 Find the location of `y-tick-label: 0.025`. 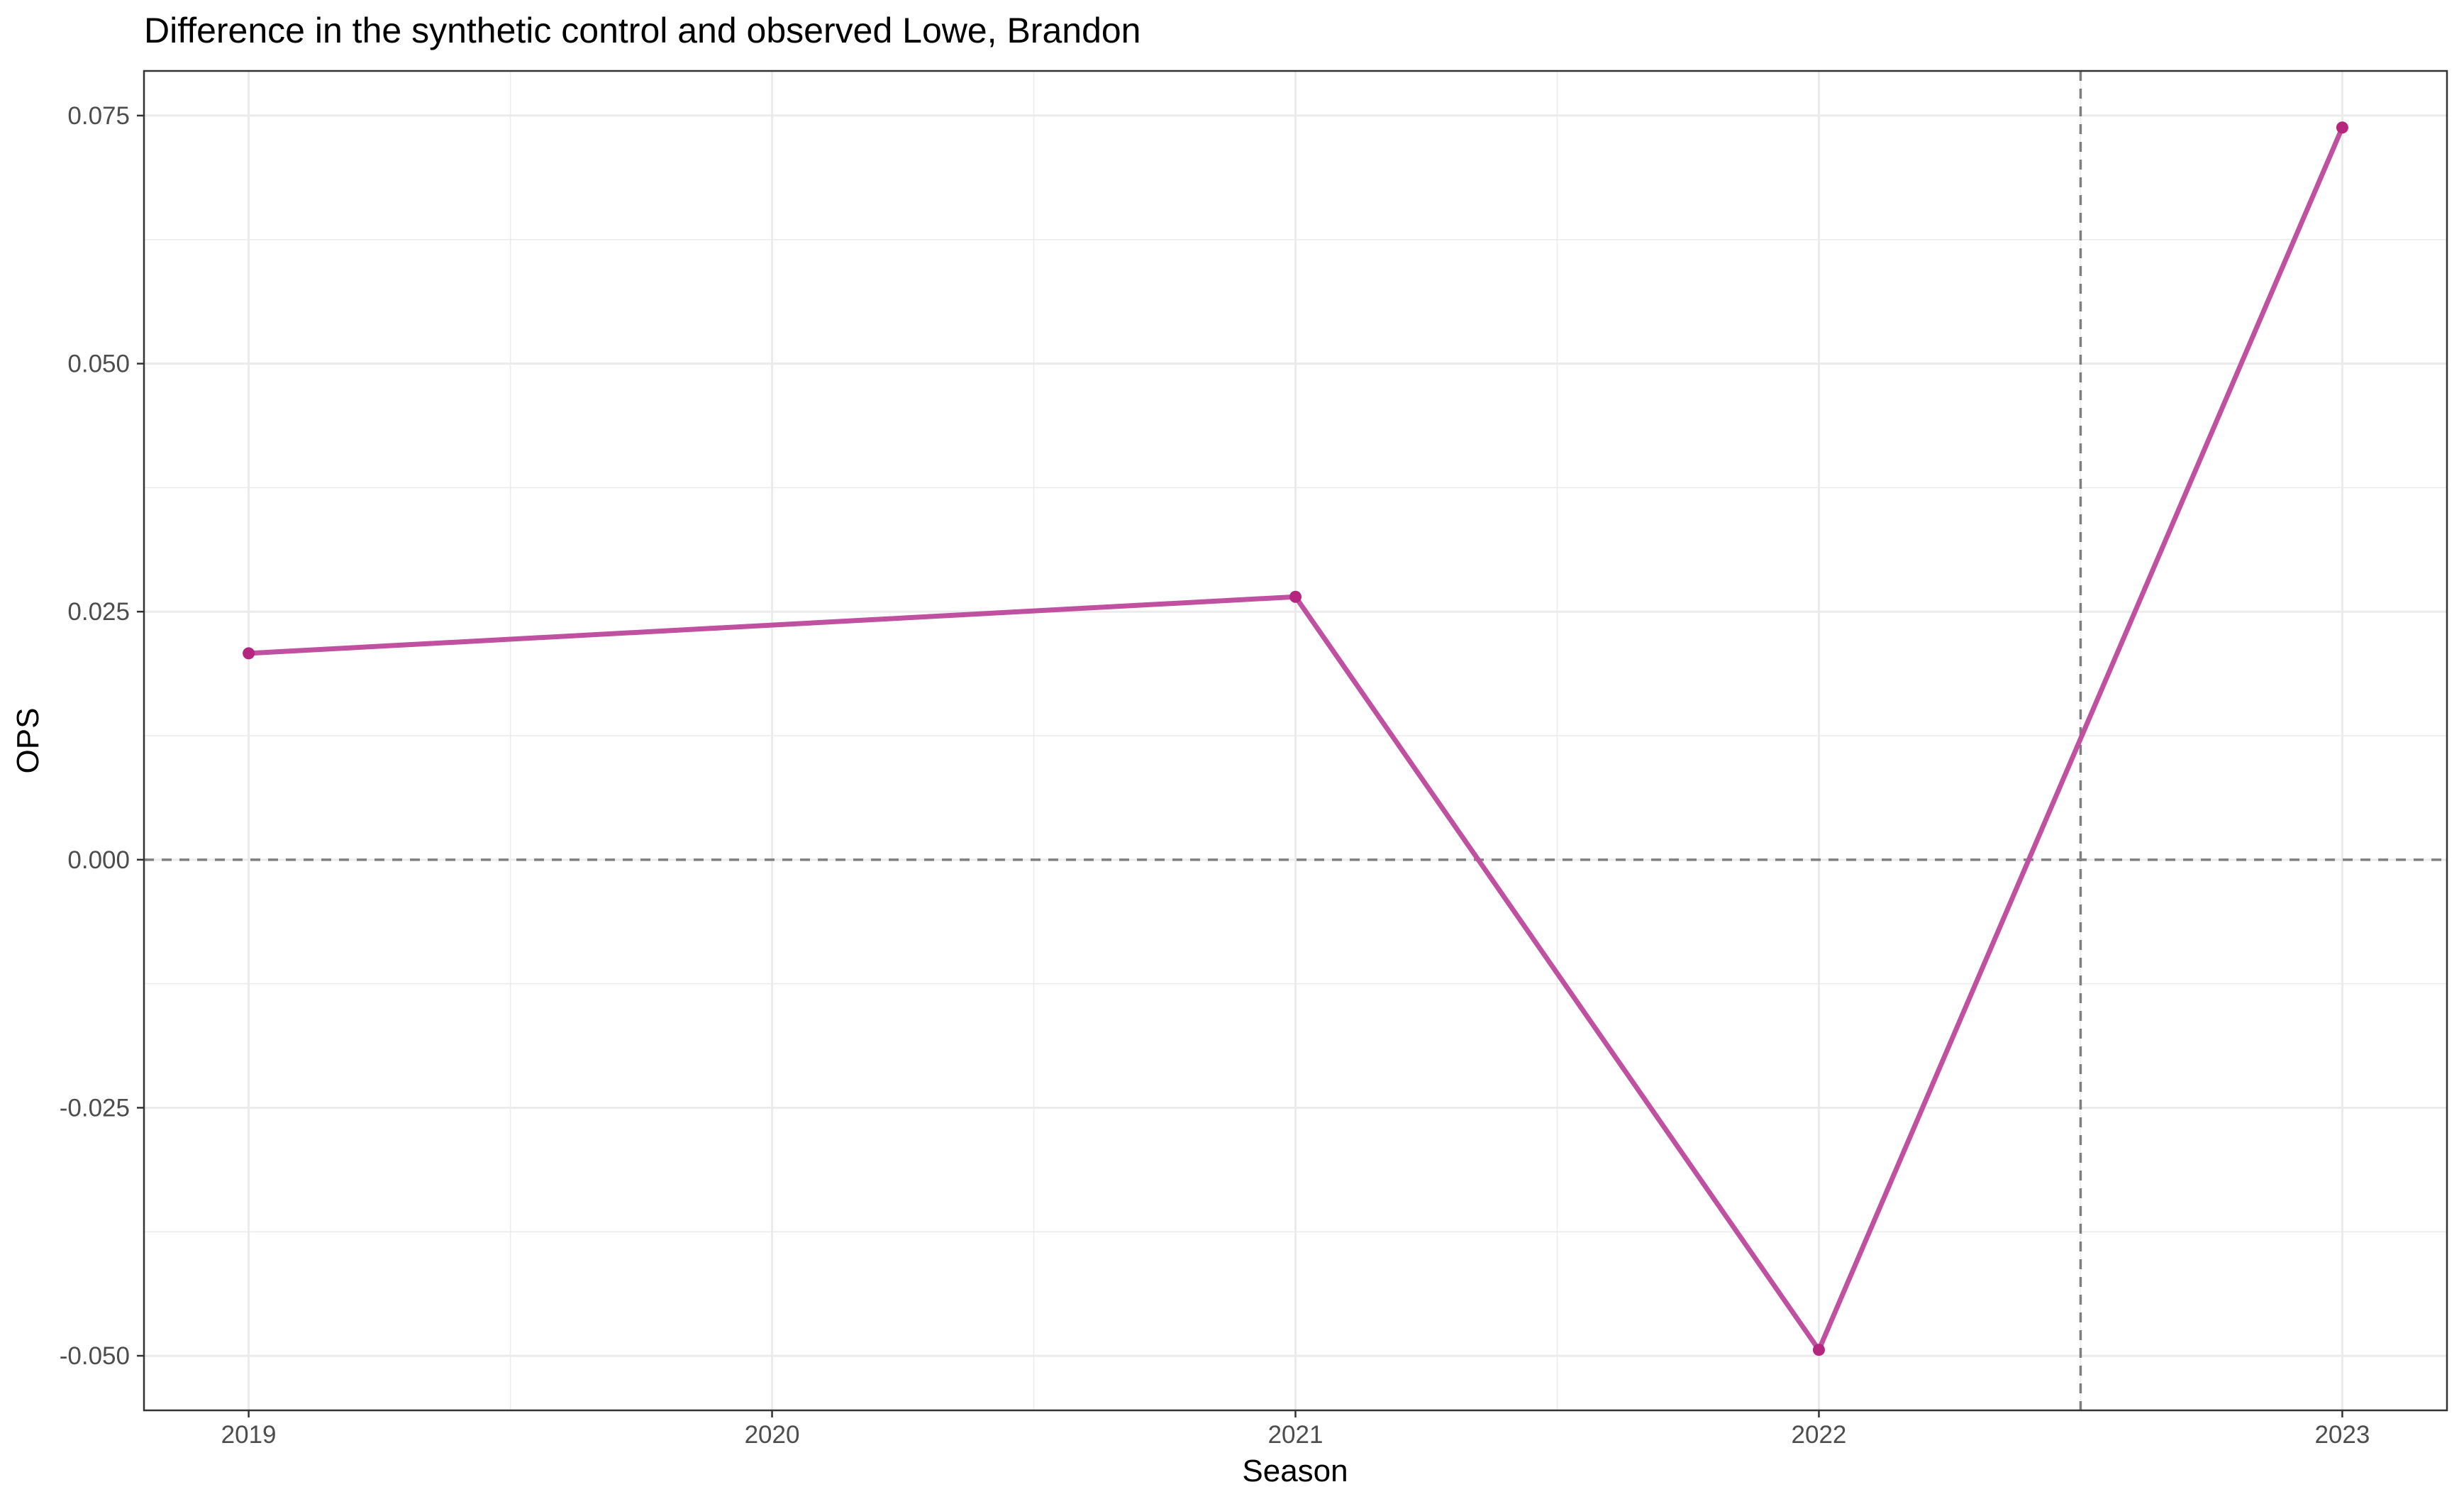

y-tick-label: 0.025 is located at coordinates (98, 612).